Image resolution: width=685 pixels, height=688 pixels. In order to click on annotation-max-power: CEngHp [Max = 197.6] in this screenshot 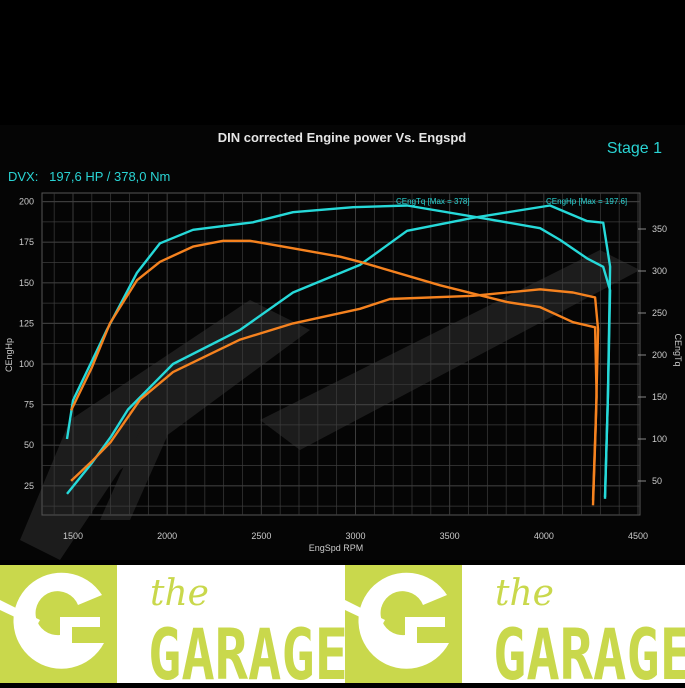, I will do `click(586, 201)`.